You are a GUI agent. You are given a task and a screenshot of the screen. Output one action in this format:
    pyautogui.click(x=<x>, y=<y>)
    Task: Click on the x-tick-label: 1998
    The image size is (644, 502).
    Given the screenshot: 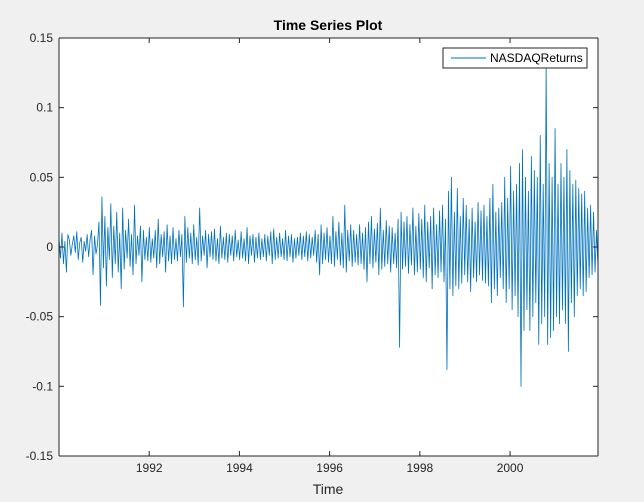 What is the action you would take?
    pyautogui.click(x=419, y=468)
    